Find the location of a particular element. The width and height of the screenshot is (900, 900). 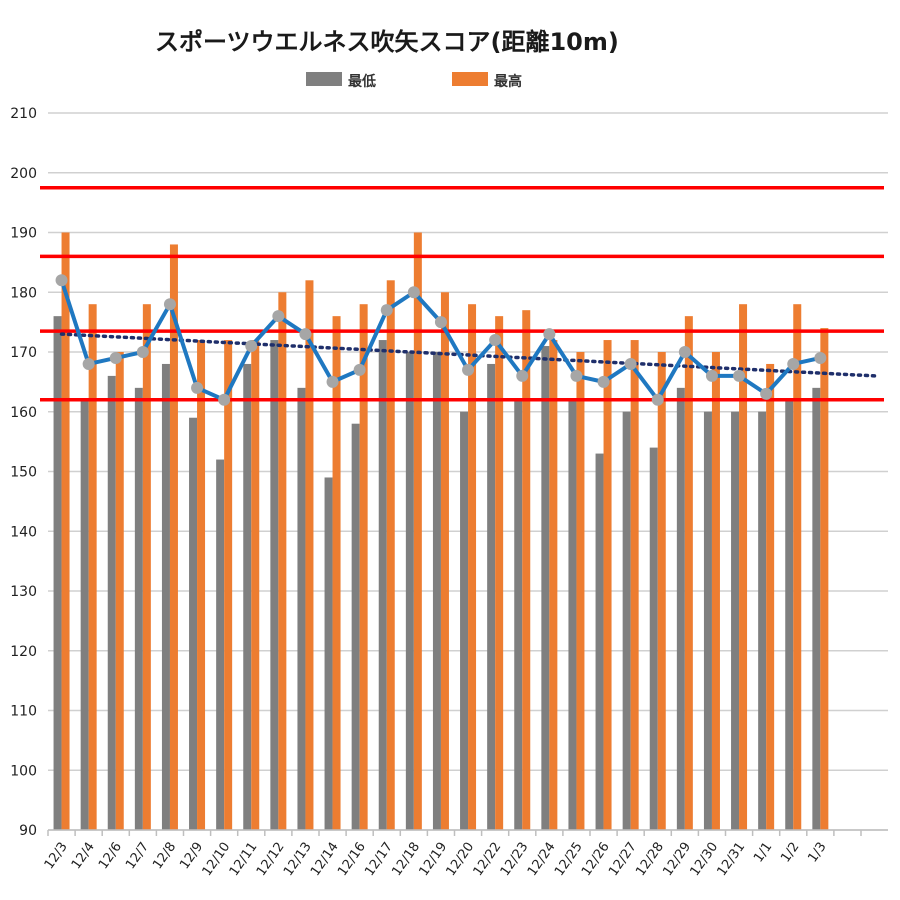

x-tick-label: 12/24 is located at coordinates (542, 859).